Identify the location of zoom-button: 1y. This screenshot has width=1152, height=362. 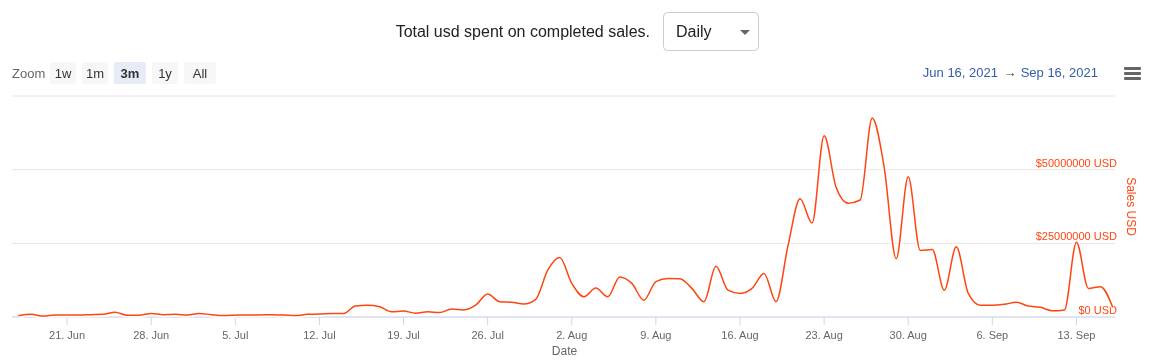
(165, 73).